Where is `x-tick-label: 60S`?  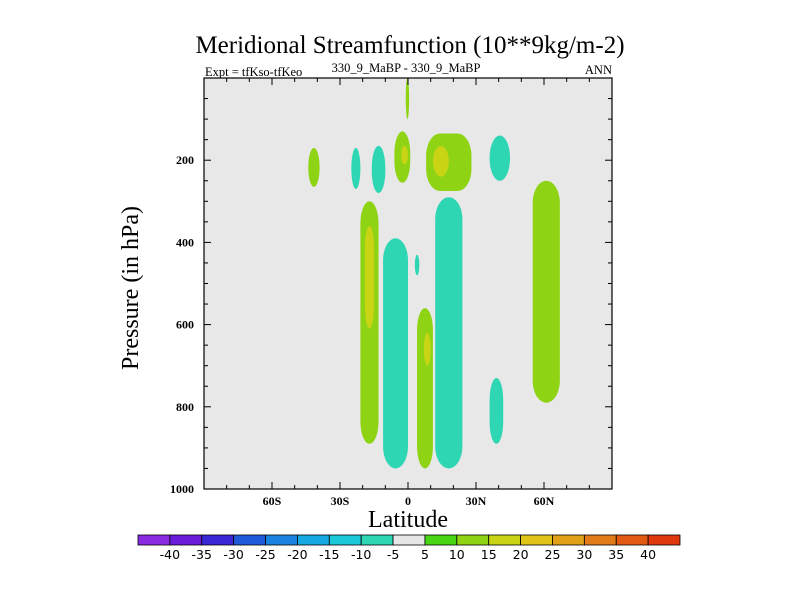
x-tick-label: 60S is located at coordinates (272, 501).